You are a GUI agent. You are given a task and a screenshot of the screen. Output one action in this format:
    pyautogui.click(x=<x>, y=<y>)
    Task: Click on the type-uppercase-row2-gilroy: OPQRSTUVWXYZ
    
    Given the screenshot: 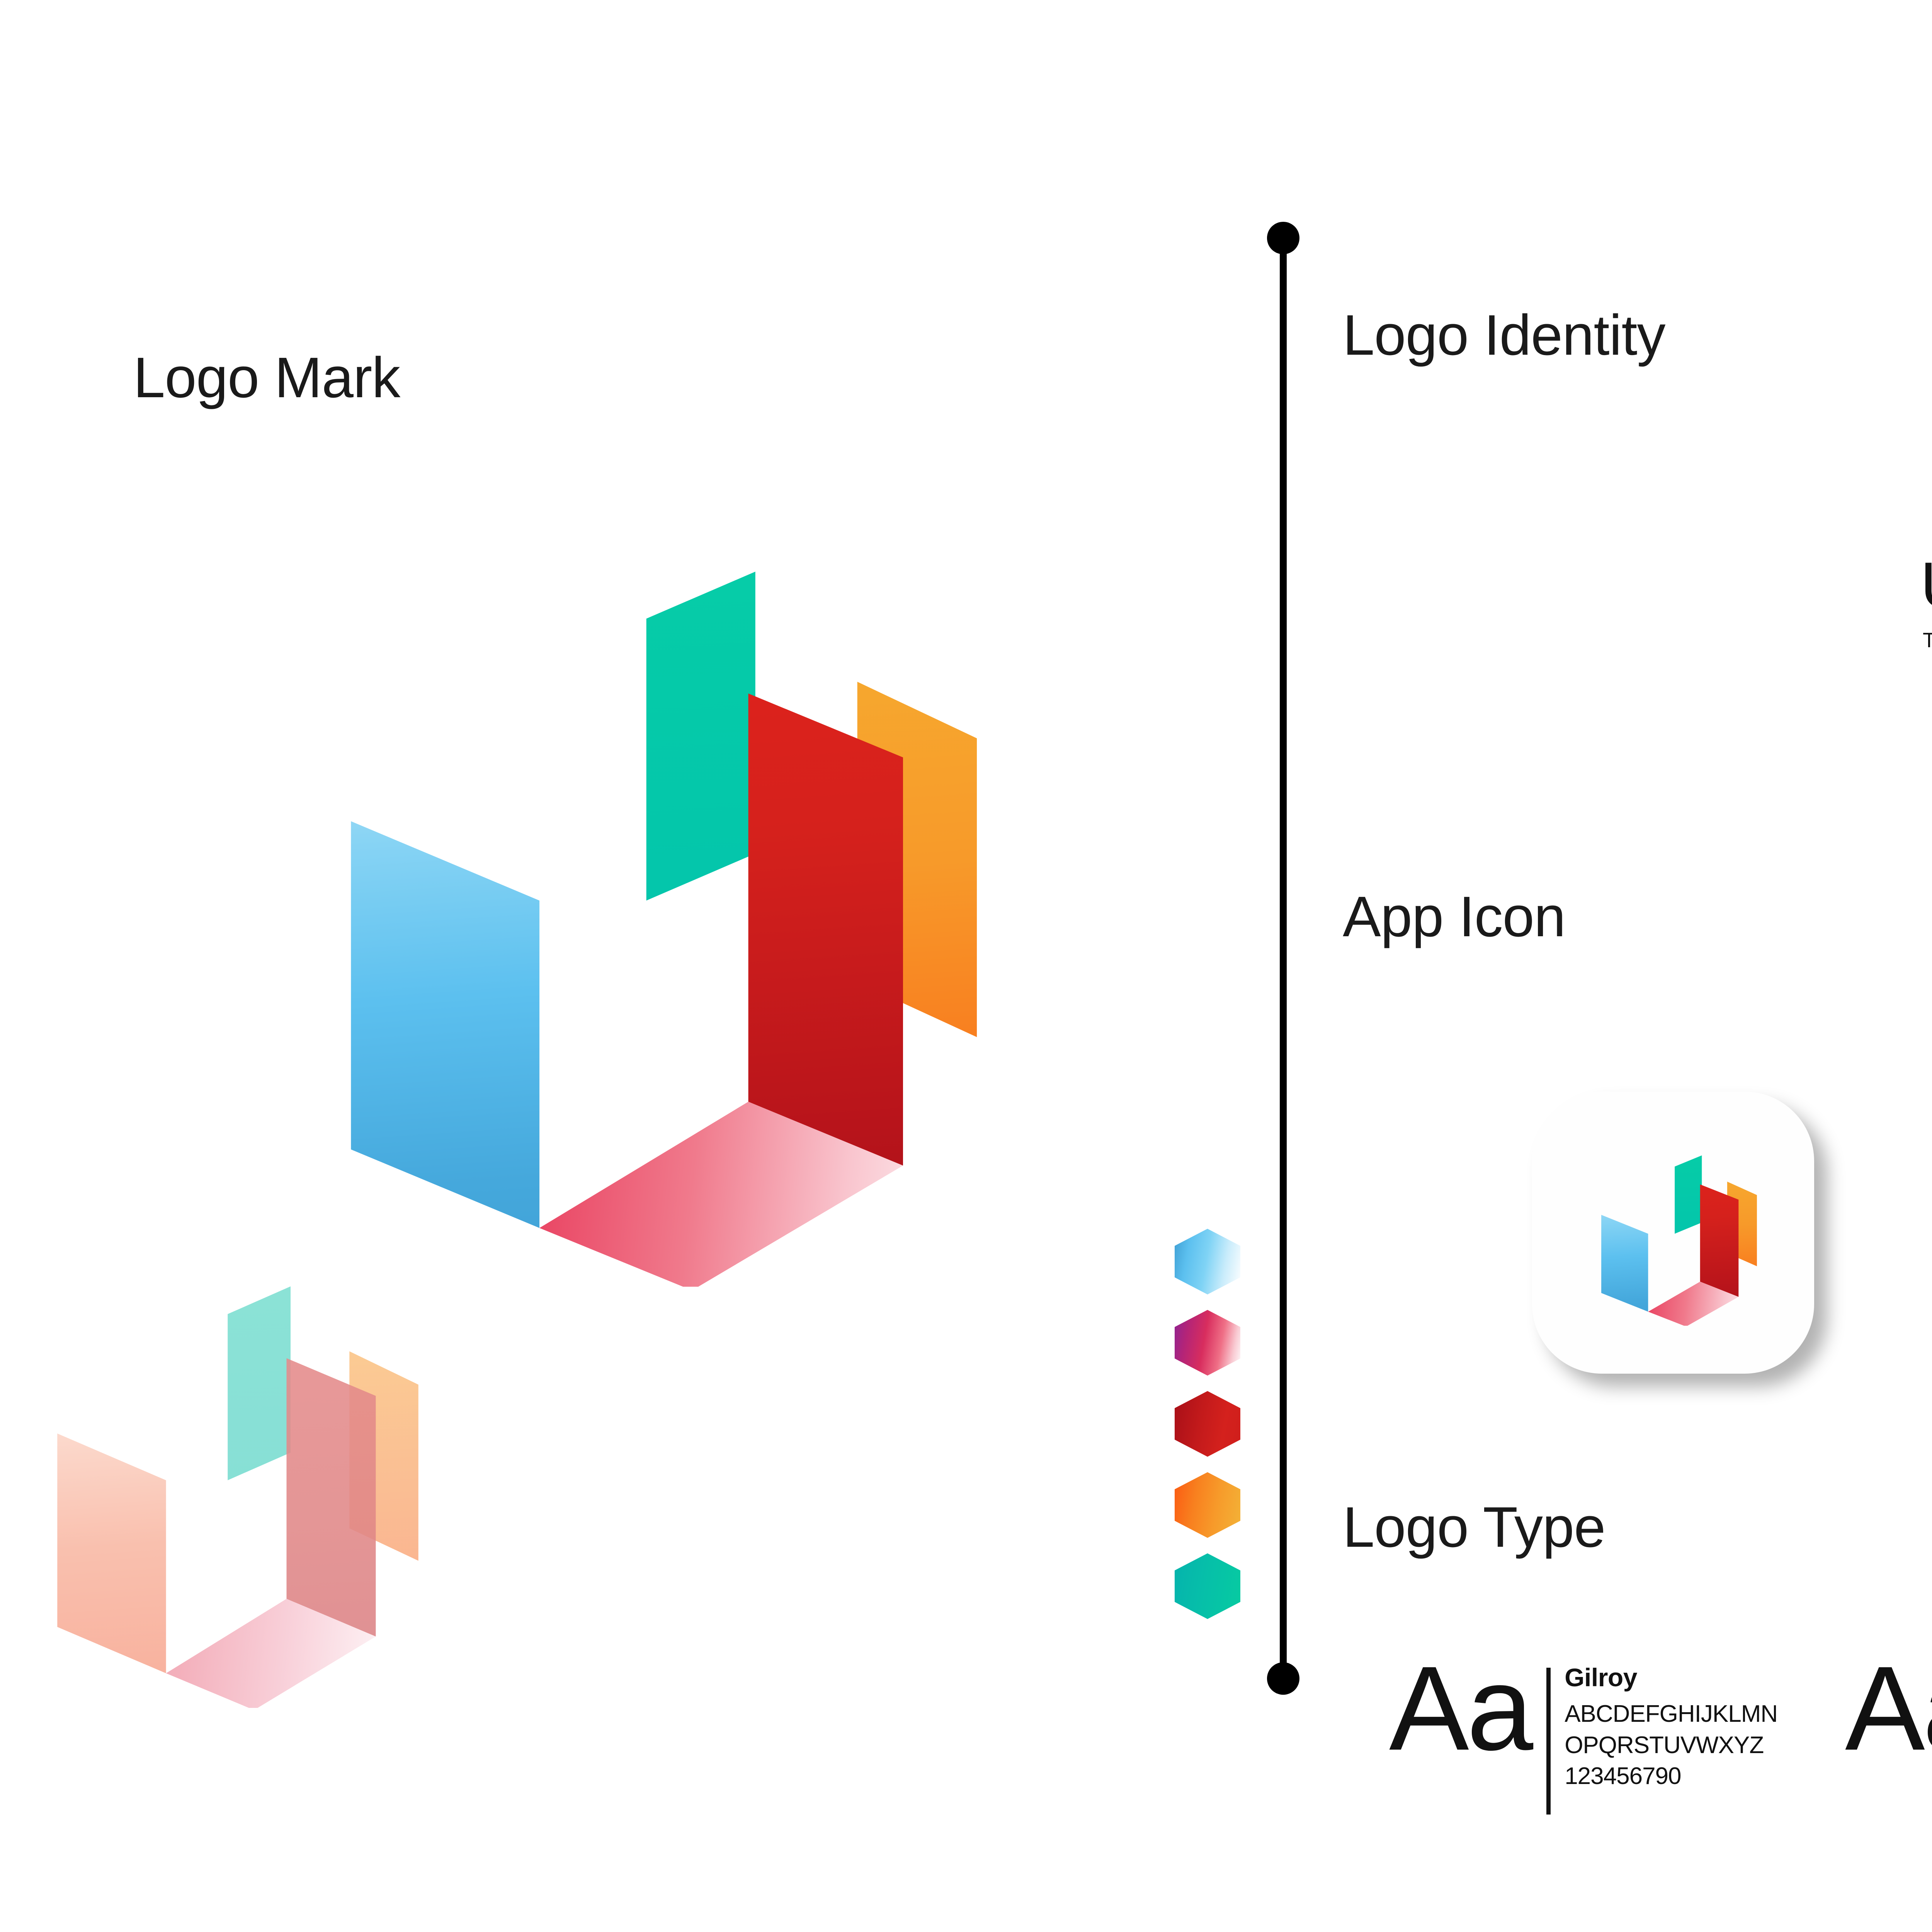 What is the action you would take?
    pyautogui.click(x=1665, y=1745)
    